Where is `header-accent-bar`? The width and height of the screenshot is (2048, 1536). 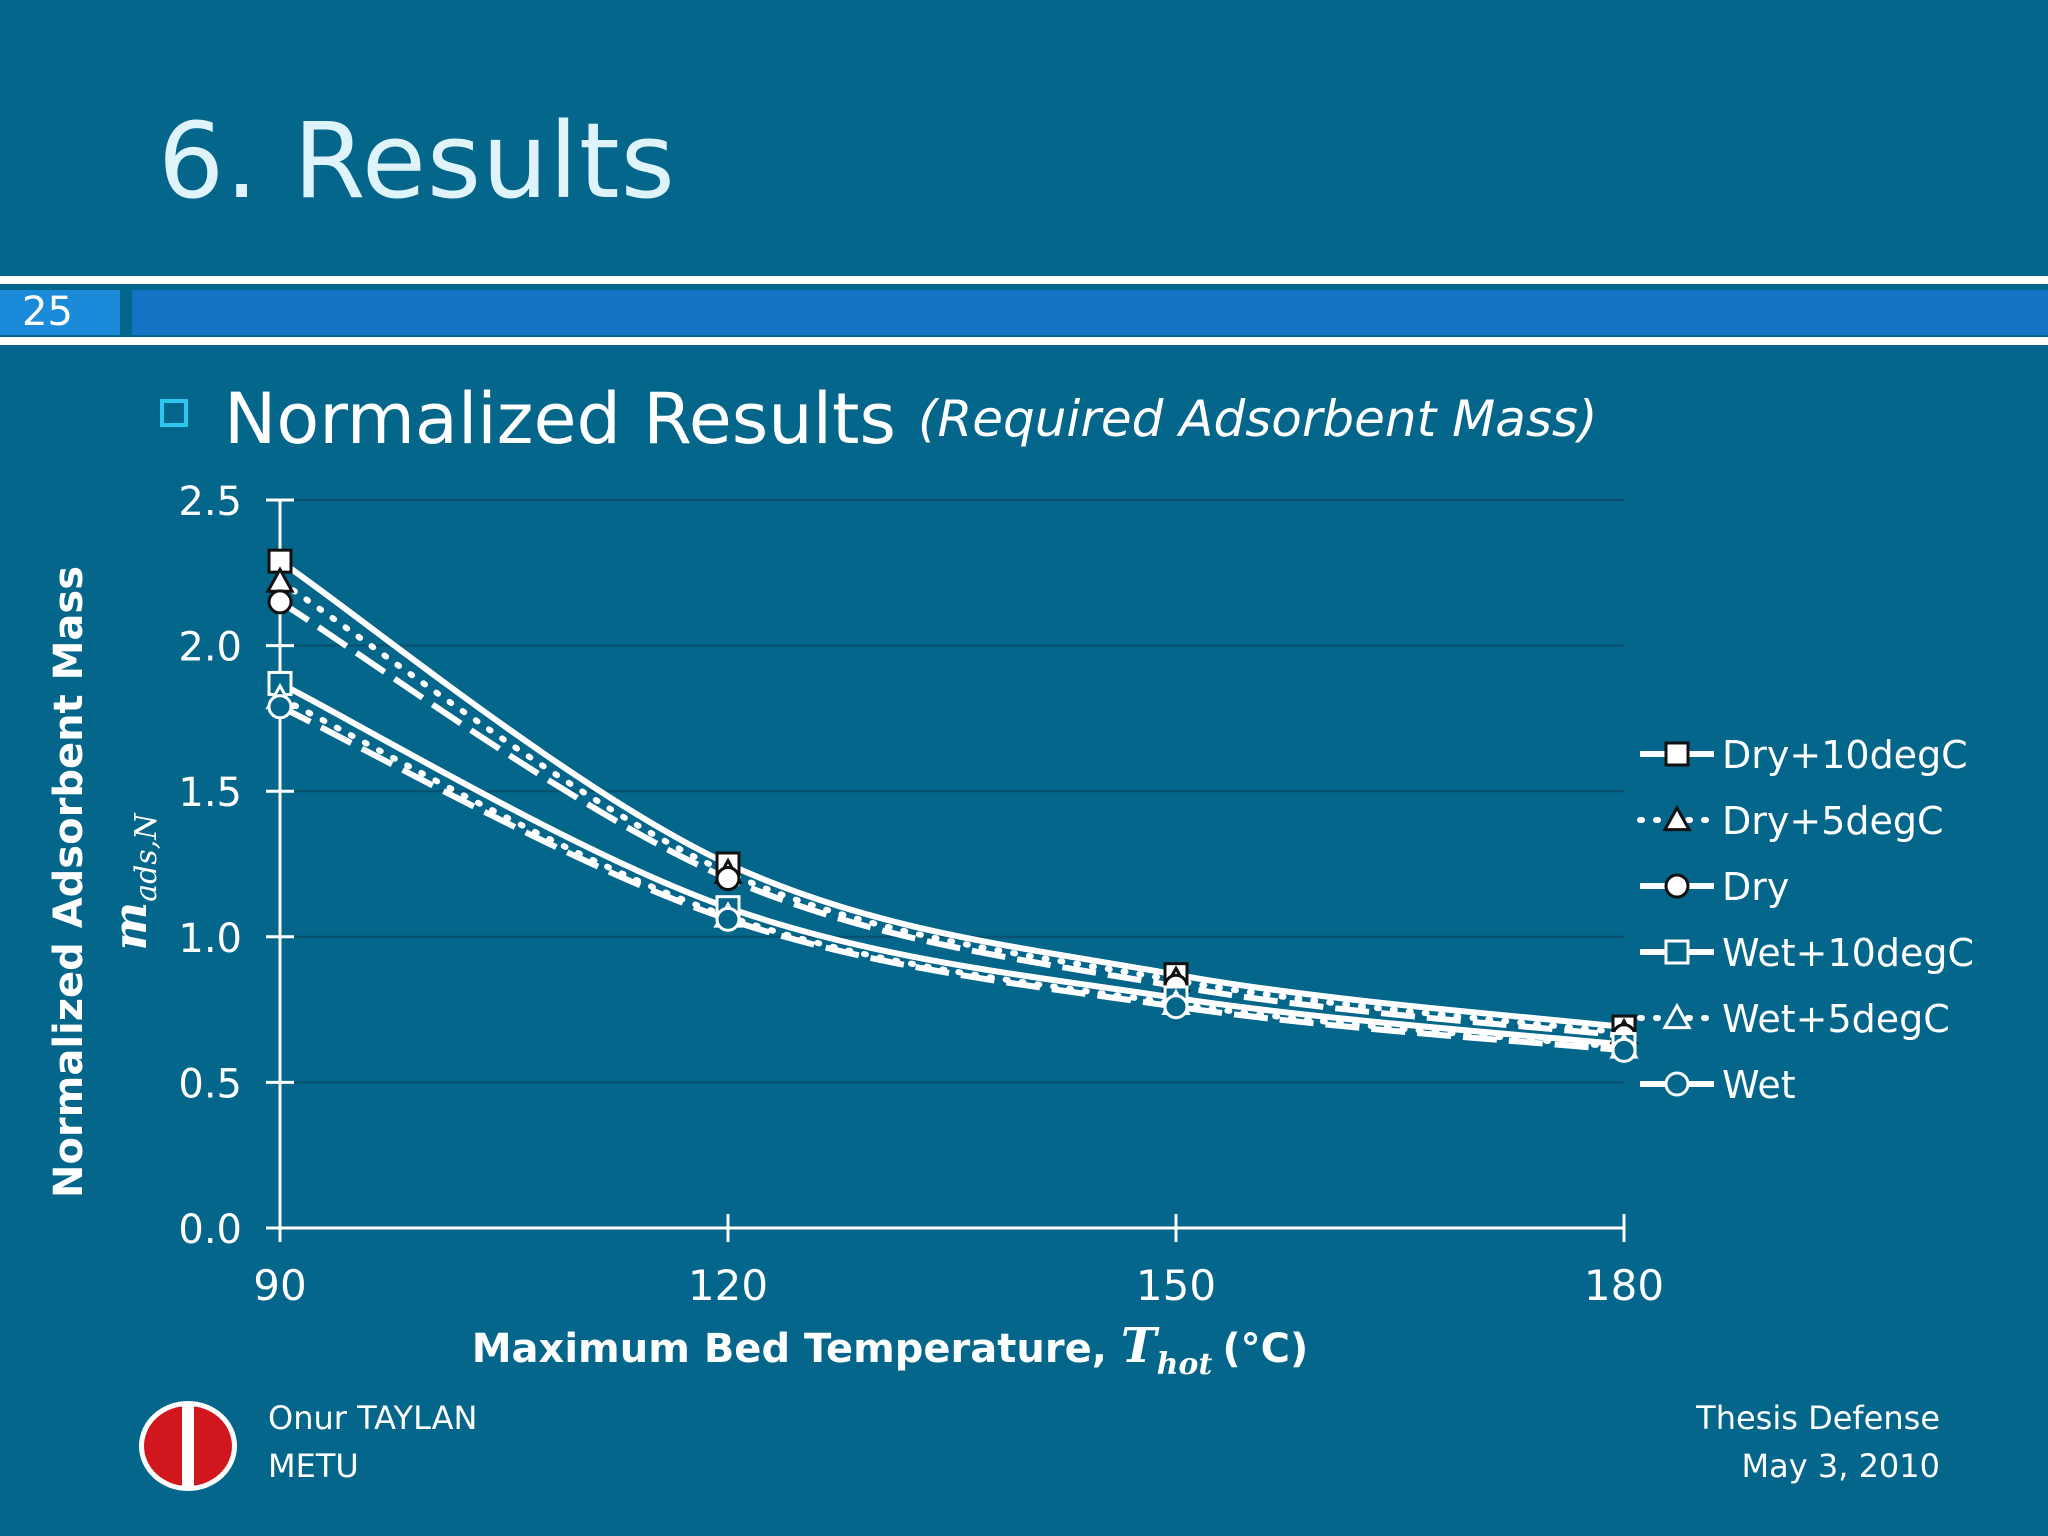
header-accent-bar is located at coordinates (1090, 312).